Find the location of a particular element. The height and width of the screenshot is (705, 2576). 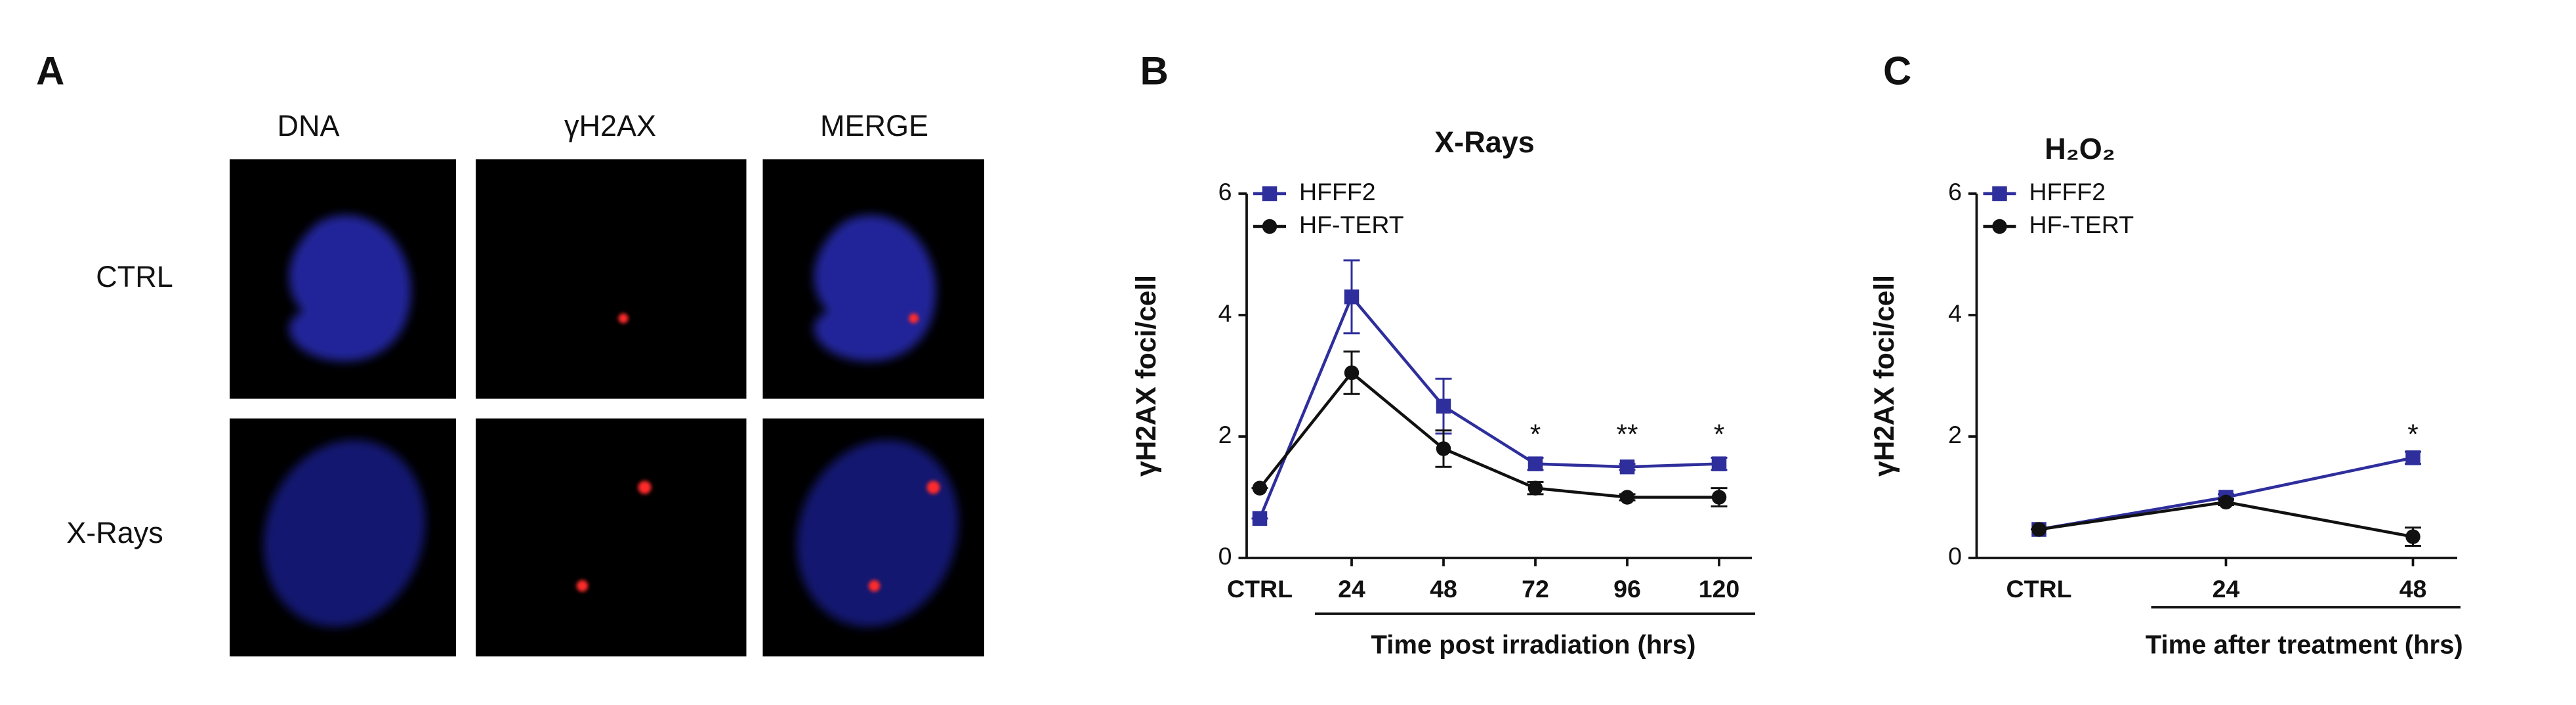

column-header: γH2AX is located at coordinates (610, 125).